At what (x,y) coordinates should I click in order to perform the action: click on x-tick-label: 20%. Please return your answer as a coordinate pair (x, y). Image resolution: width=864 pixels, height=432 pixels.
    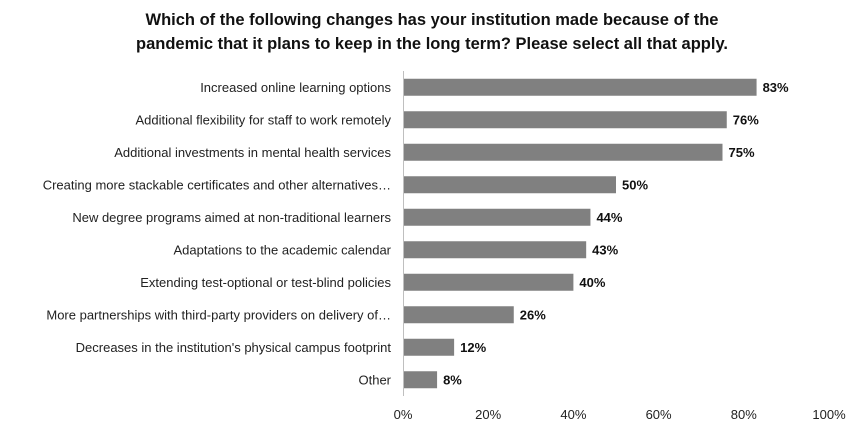
    Looking at the image, I should click on (488, 414).